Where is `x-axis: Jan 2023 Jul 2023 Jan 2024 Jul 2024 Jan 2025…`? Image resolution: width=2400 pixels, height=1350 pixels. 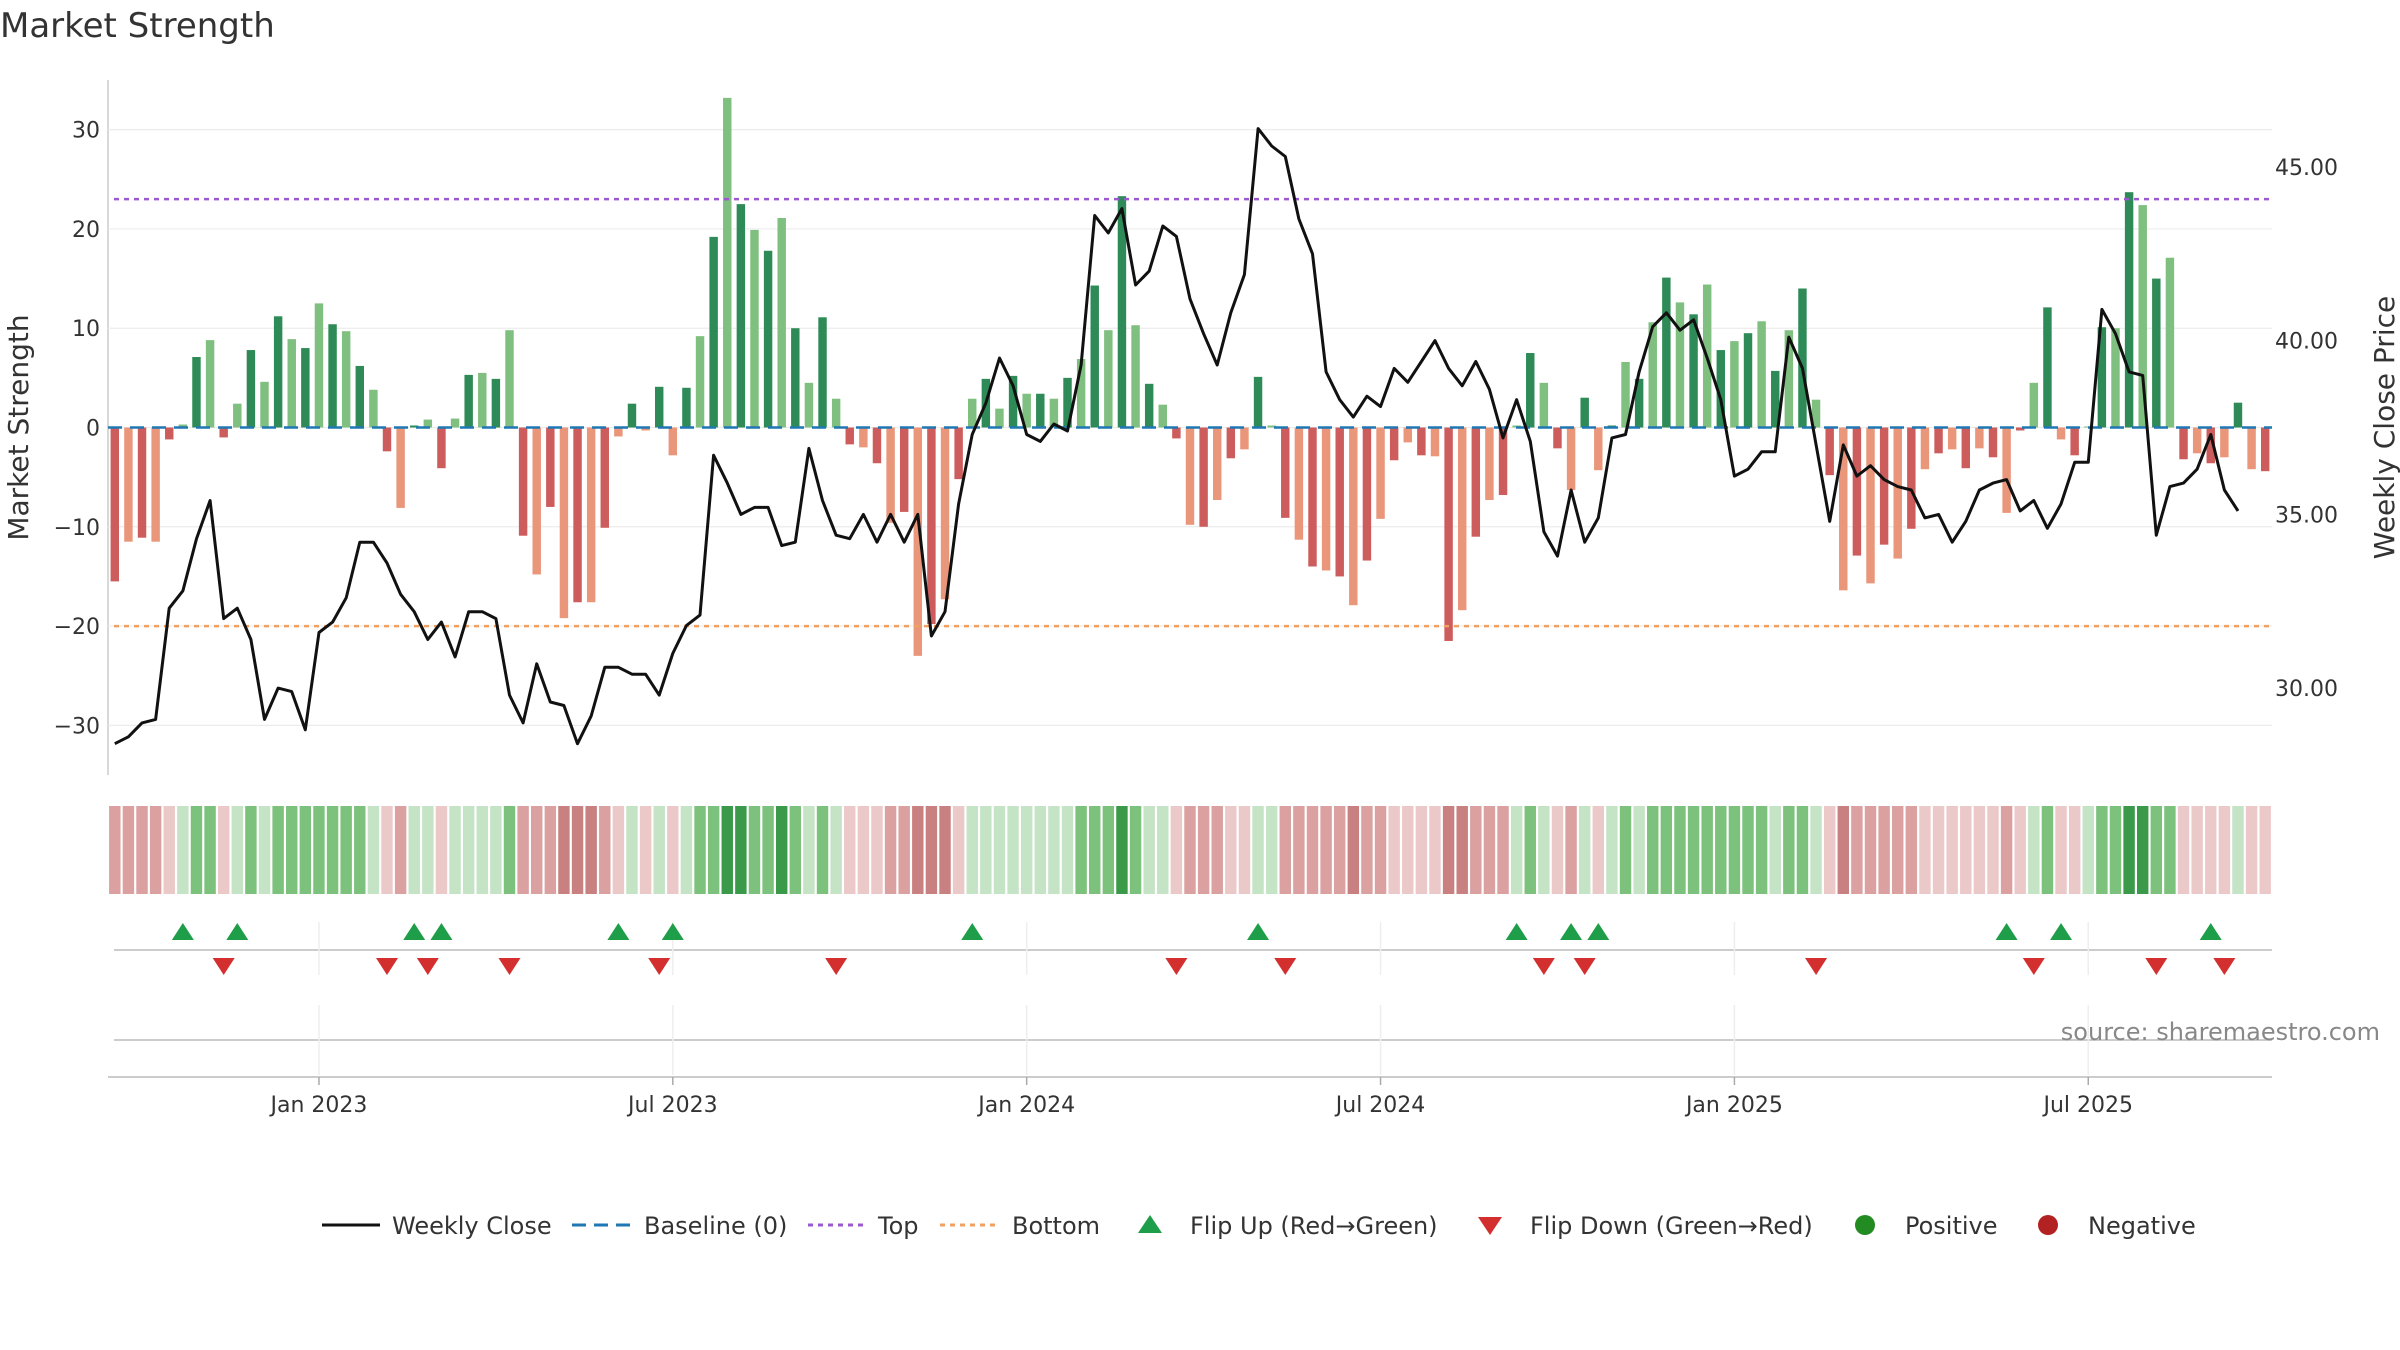
x-axis: Jan 2023 Jul 2023 Jan 2024 Jul 2024 Jan 2025… is located at coordinates (1190, 1061).